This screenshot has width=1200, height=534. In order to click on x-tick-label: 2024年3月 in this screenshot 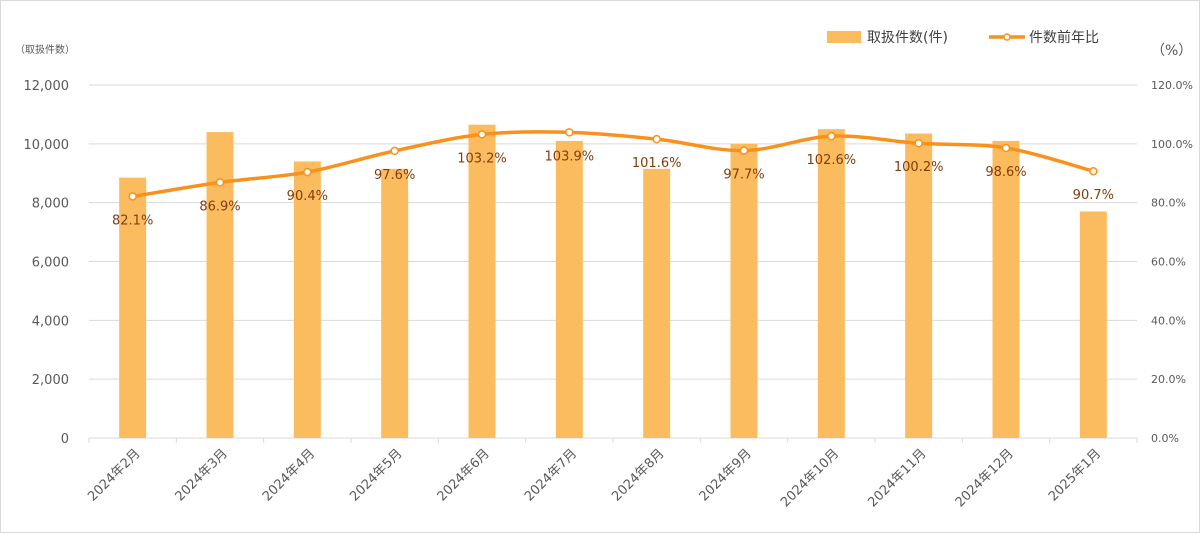, I will do `click(202, 475)`.